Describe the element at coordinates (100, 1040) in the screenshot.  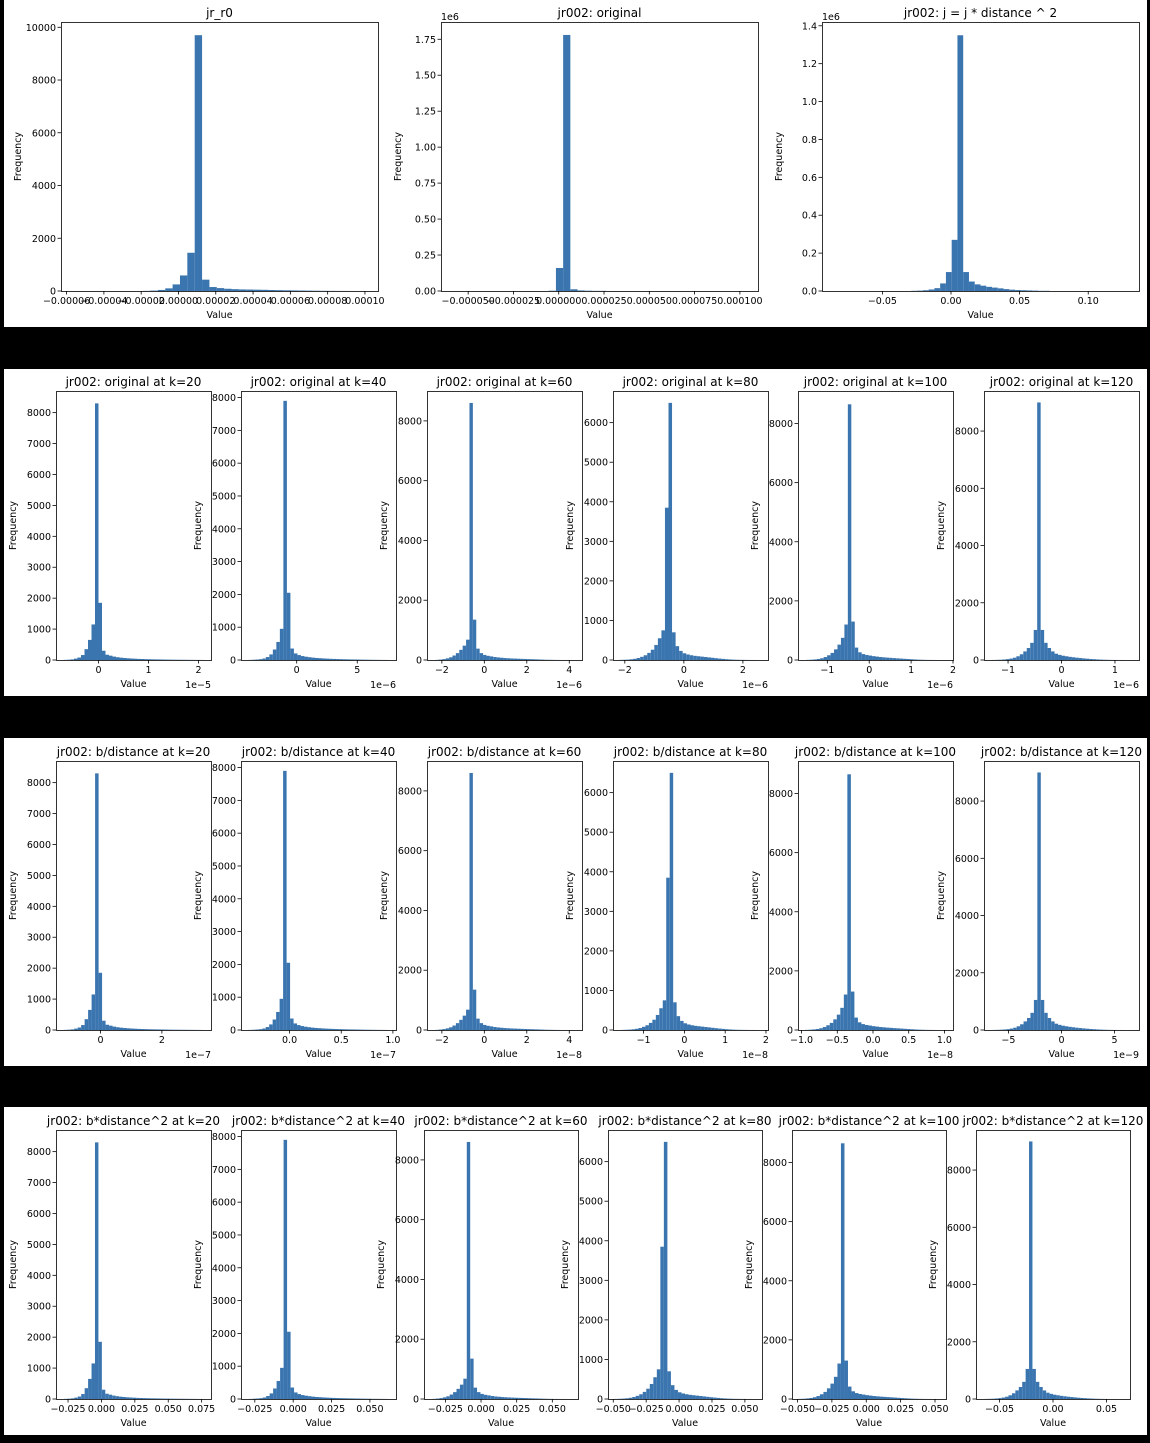
I see `x-tick-label: 0` at that location.